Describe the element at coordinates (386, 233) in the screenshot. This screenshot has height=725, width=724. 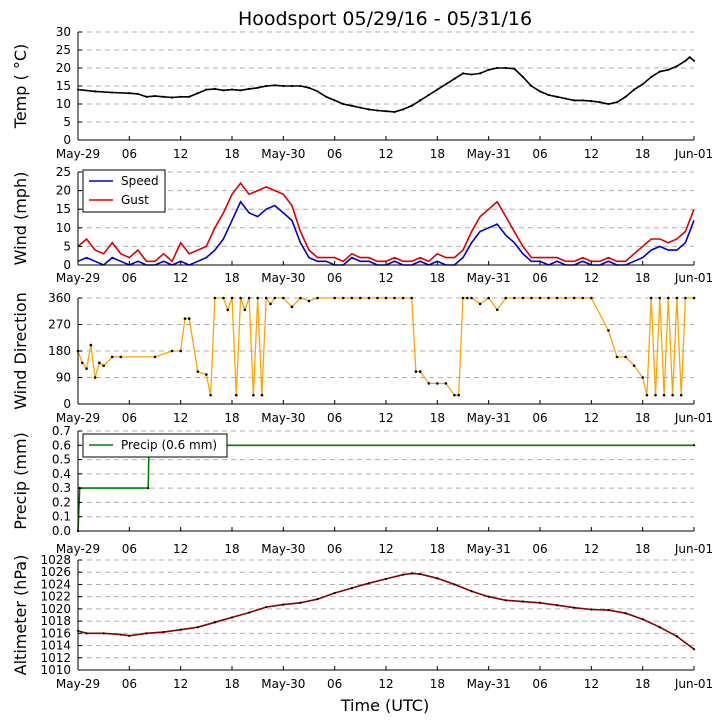
I see `speed-line` at that location.